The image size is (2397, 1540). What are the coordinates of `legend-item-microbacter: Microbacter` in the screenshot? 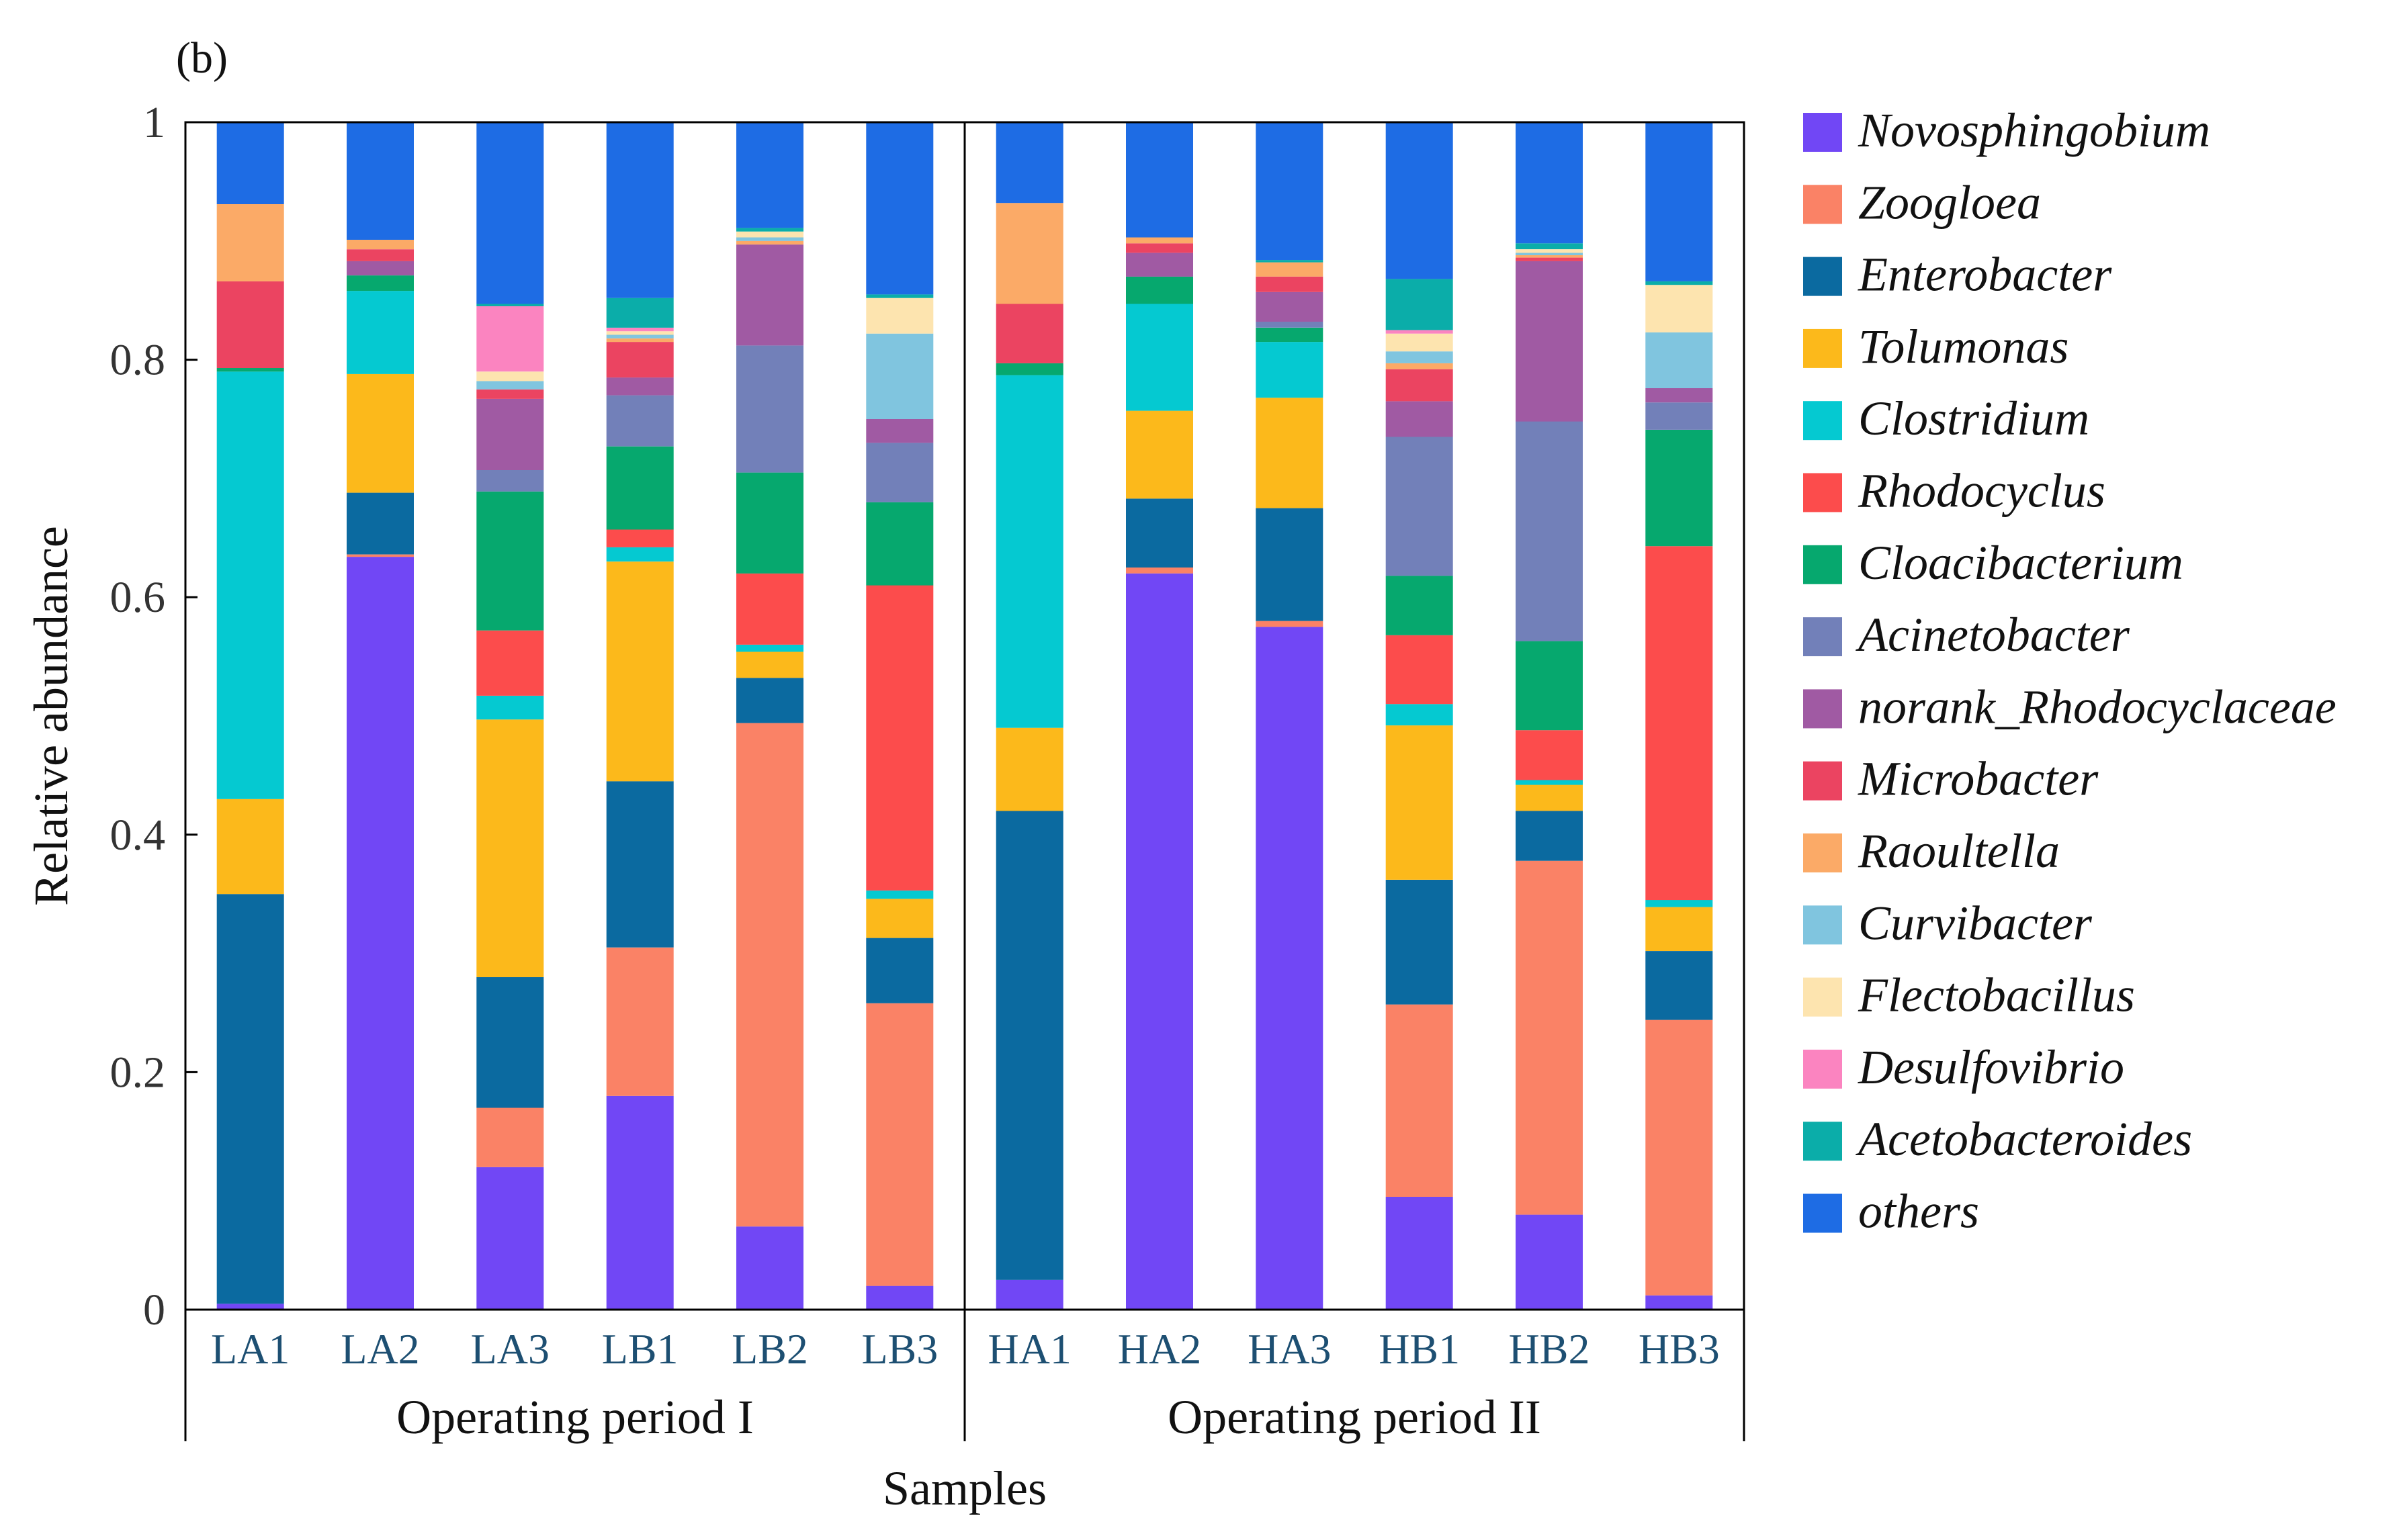 It's located at (1951, 779).